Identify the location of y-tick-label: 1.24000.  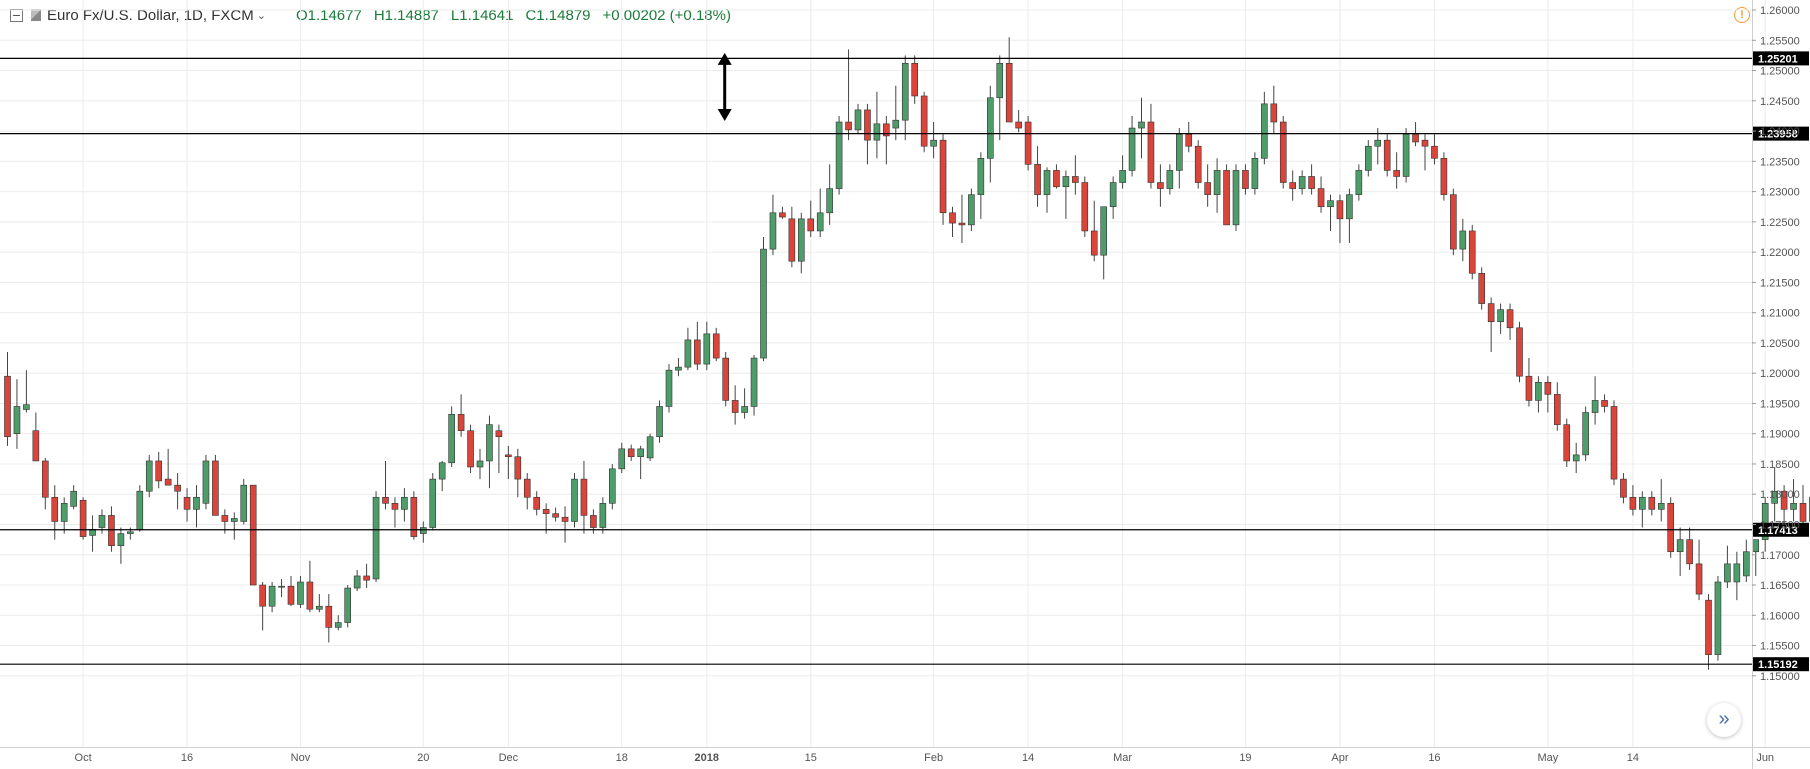
(1780, 132).